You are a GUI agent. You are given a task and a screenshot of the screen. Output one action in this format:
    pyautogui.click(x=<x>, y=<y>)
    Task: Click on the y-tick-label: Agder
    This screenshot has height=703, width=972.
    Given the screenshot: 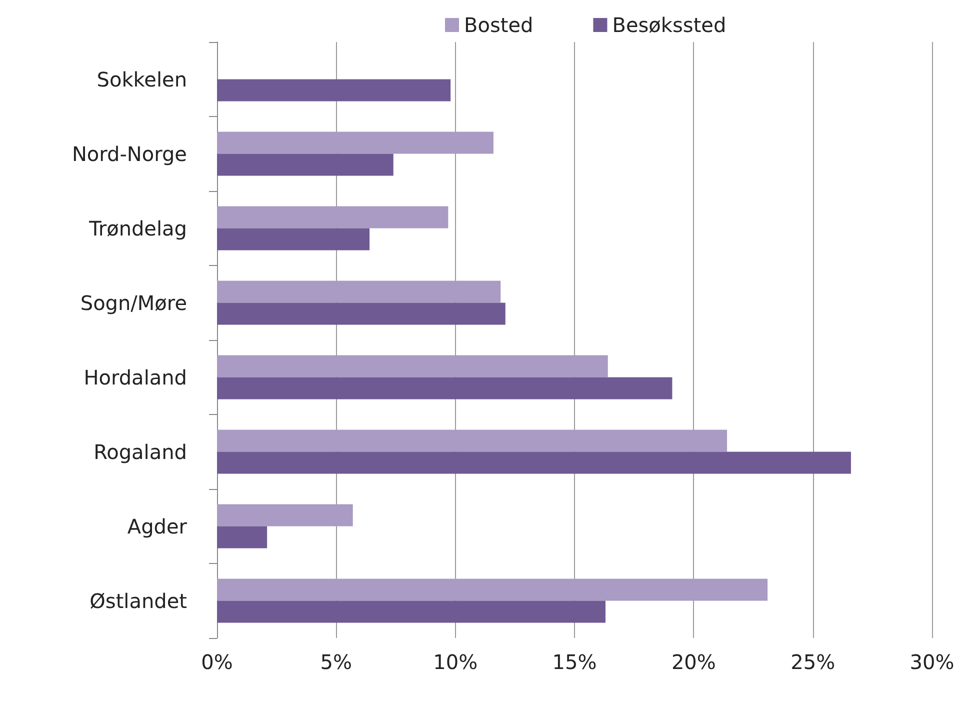 What is the action you would take?
    pyautogui.click(x=157, y=526)
    